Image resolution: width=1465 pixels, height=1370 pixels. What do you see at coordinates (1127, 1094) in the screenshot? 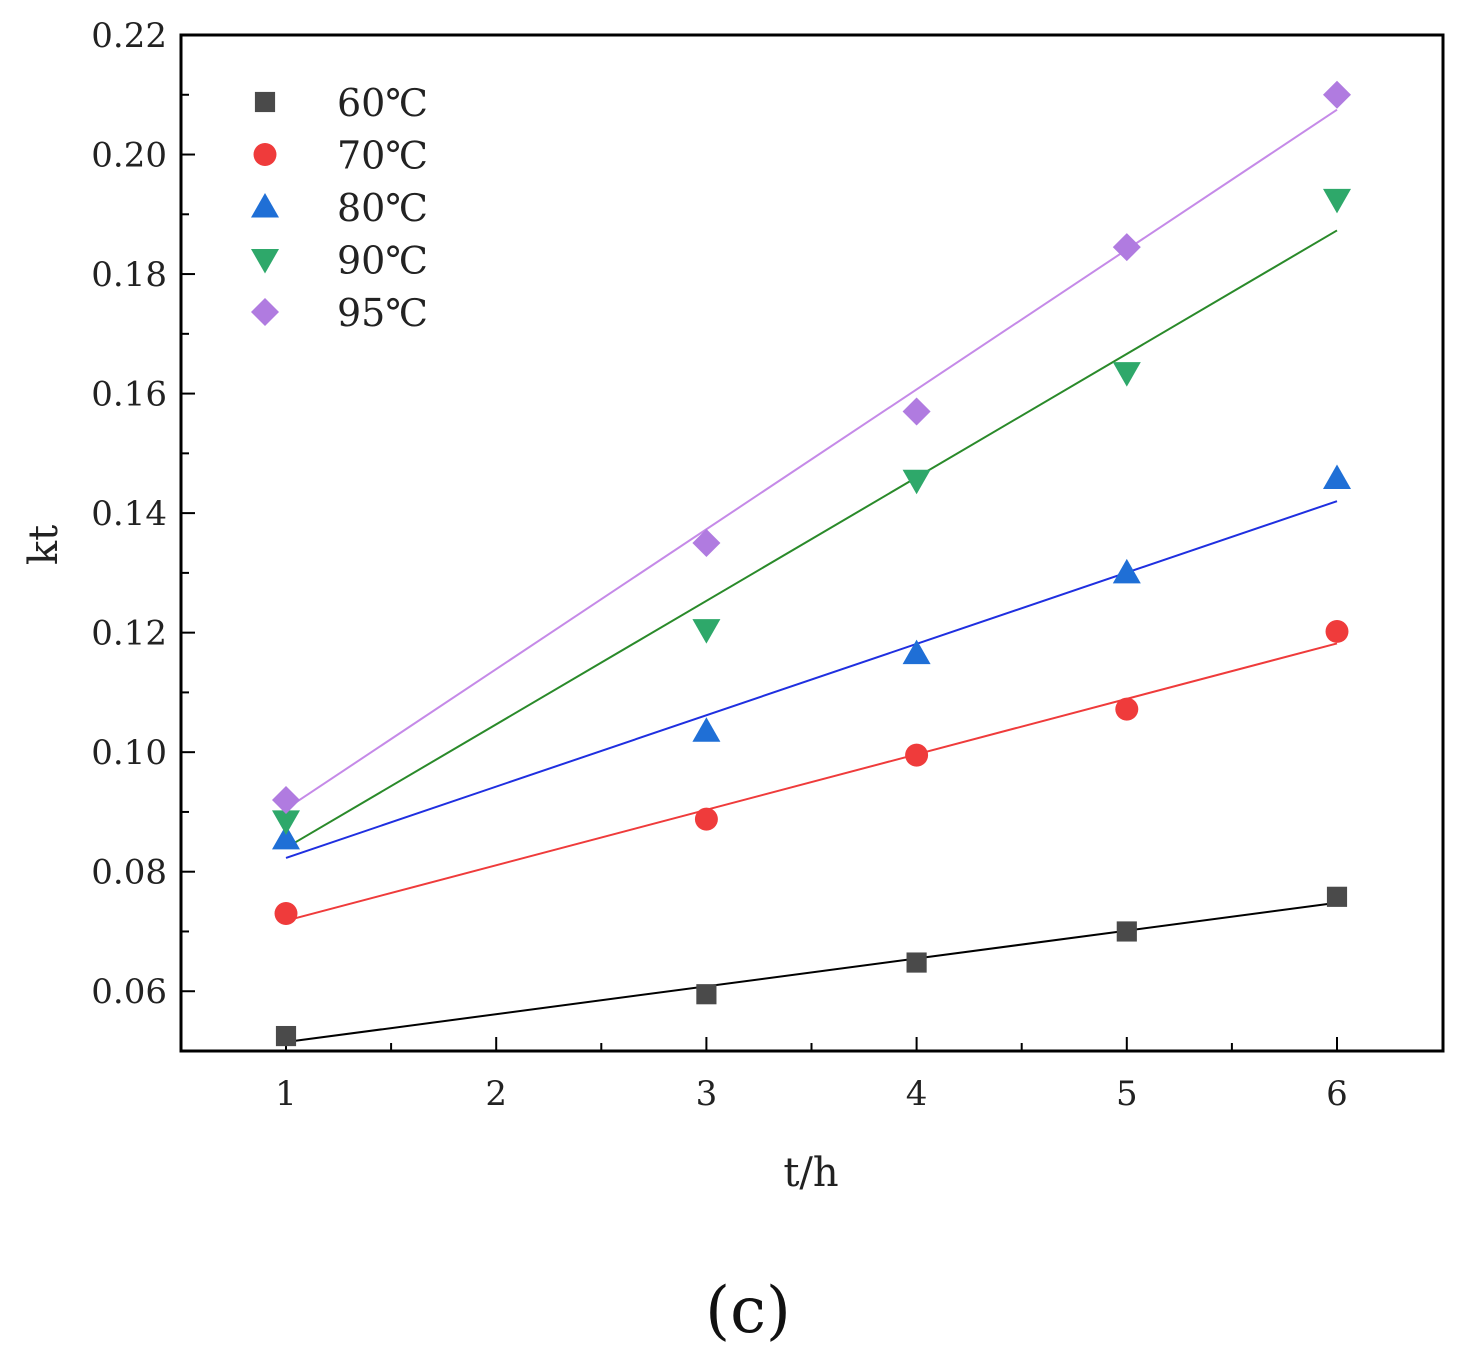
I see `x-tick-label: 5` at bounding box center [1127, 1094].